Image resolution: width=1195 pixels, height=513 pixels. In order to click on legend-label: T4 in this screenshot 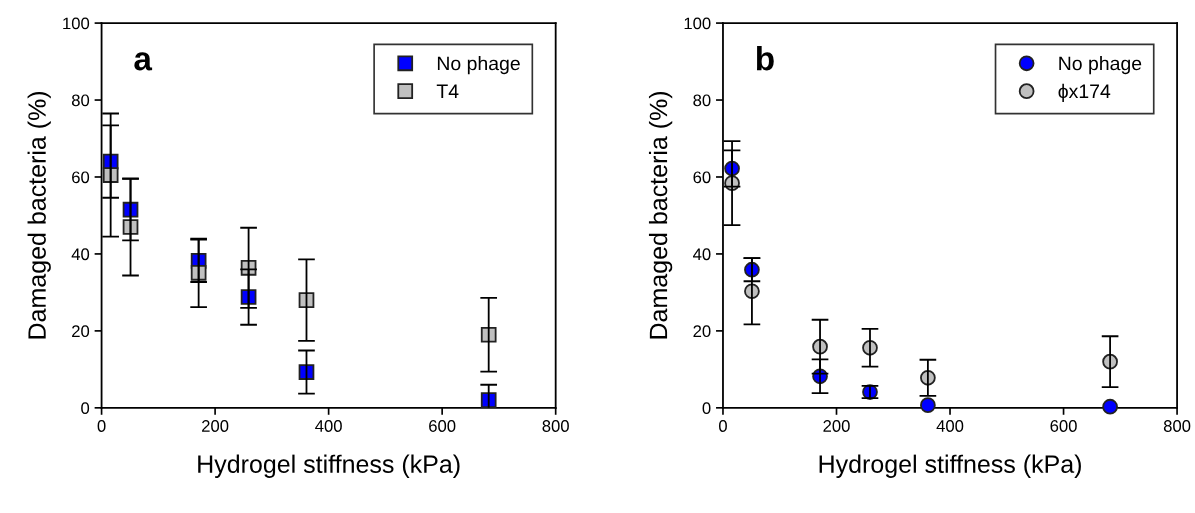, I will do `click(447, 91)`.